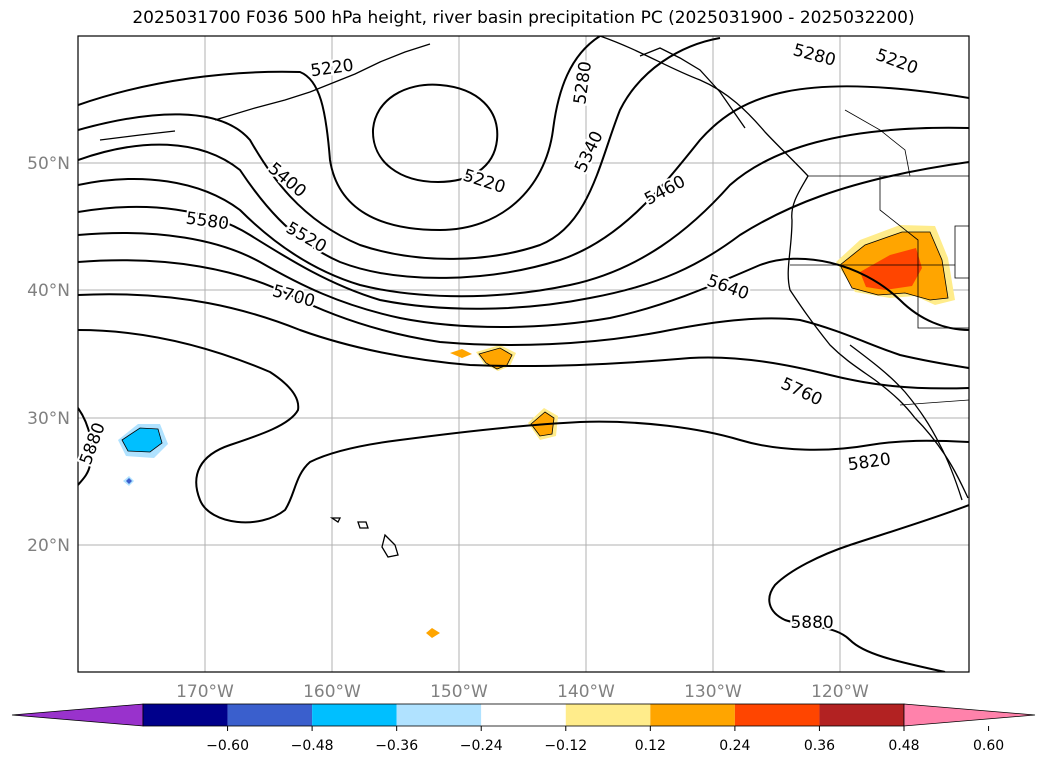 Image resolution: width=1047 pixels, height=765 pixels. I want to click on colorbar-tick-label: 0.60, so click(988, 746).